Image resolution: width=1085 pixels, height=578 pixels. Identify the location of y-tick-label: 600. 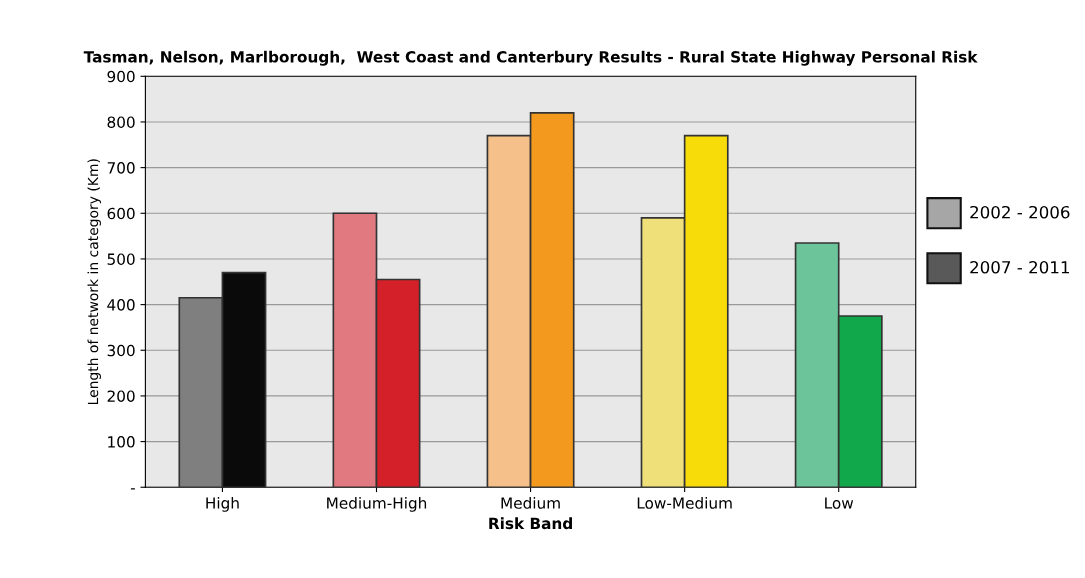
(121, 213).